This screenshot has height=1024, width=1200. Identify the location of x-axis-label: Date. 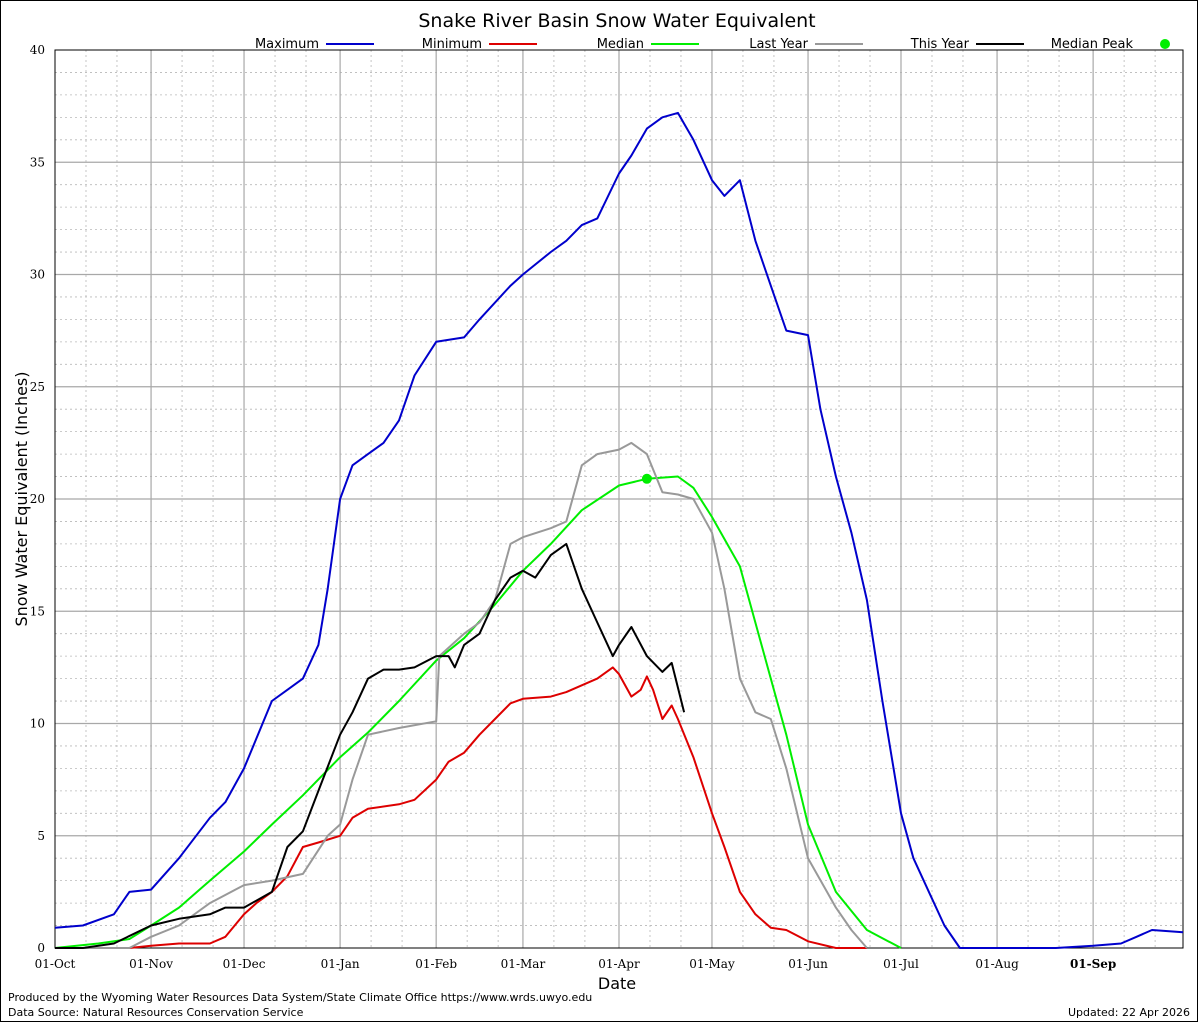
(617, 983).